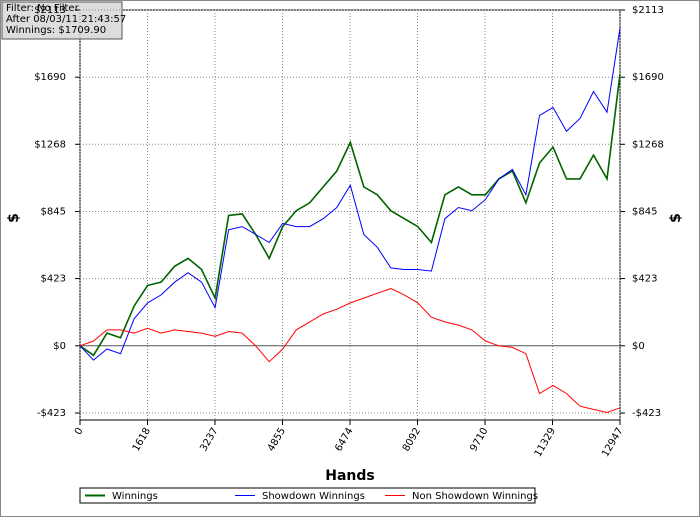  What do you see at coordinates (53, 279) in the screenshot?
I see `y-tick-label: $423` at bounding box center [53, 279].